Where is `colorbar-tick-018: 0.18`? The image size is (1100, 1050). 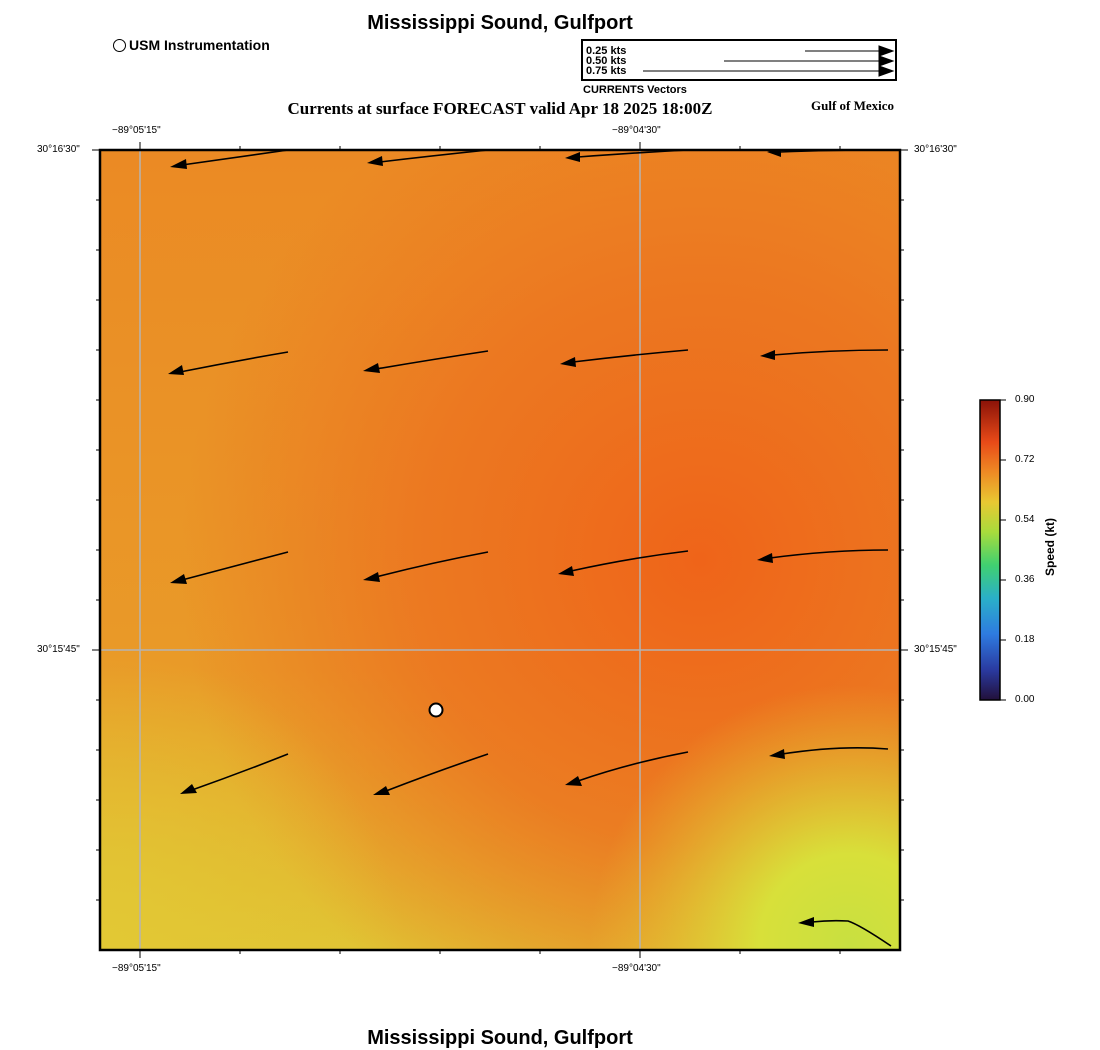
colorbar-tick-018: 0.18 is located at coordinates (1025, 639).